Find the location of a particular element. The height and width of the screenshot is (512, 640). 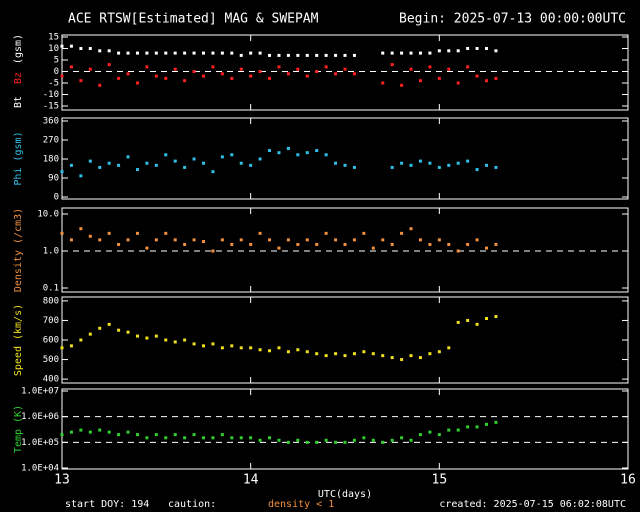

chart-title: ACE RTSW[Estimated] MAG & SWEPAM is located at coordinates (193, 19).